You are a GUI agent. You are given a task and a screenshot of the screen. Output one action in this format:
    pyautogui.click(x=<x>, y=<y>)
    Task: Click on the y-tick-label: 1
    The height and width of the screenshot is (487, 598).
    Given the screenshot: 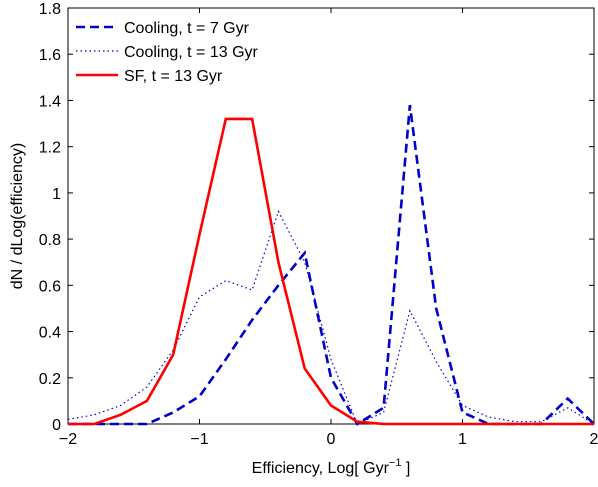 What is the action you would take?
    pyautogui.click(x=56, y=194)
    